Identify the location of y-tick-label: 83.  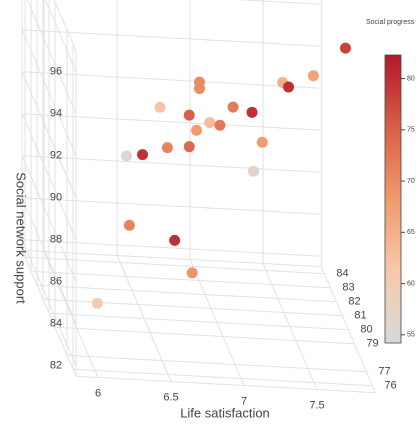
(348, 288).